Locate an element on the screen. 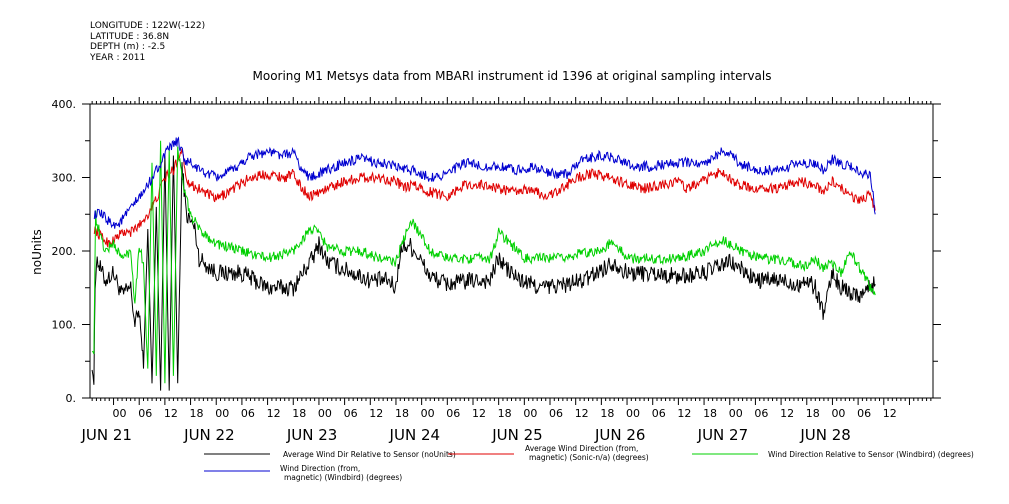  x-day-label: JUN 23 is located at coordinates (311, 435).